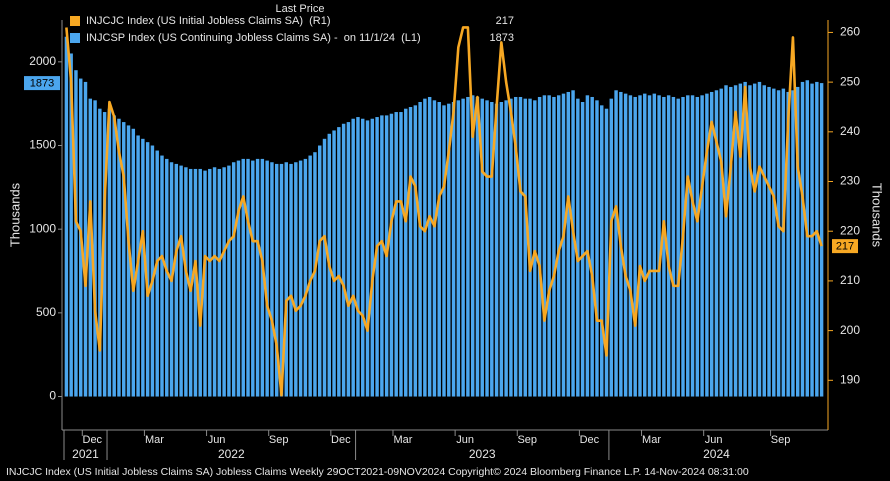  Describe the element at coordinates (716, 454) in the screenshot. I see `year-label: 2024` at that location.